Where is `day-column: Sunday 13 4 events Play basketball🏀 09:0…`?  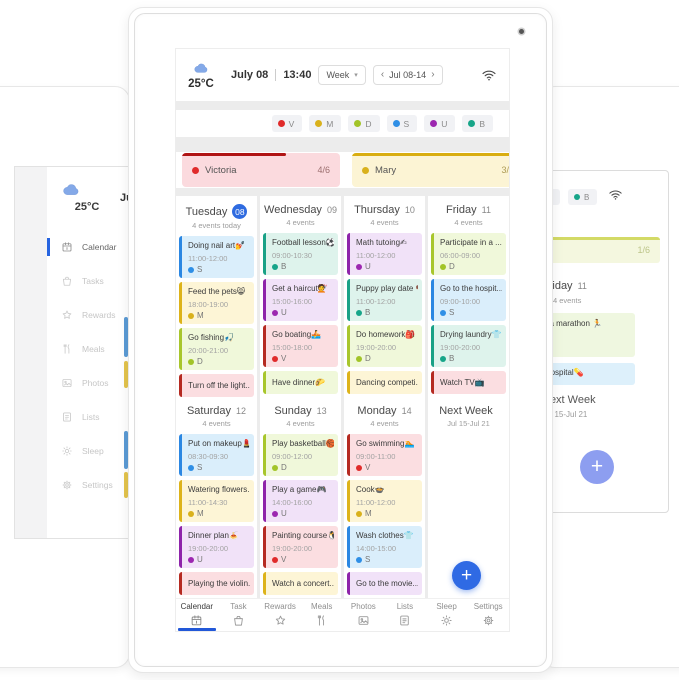 day-column: Sunday 13 4 events Play basketball🏀 09:0… is located at coordinates (300, 497).